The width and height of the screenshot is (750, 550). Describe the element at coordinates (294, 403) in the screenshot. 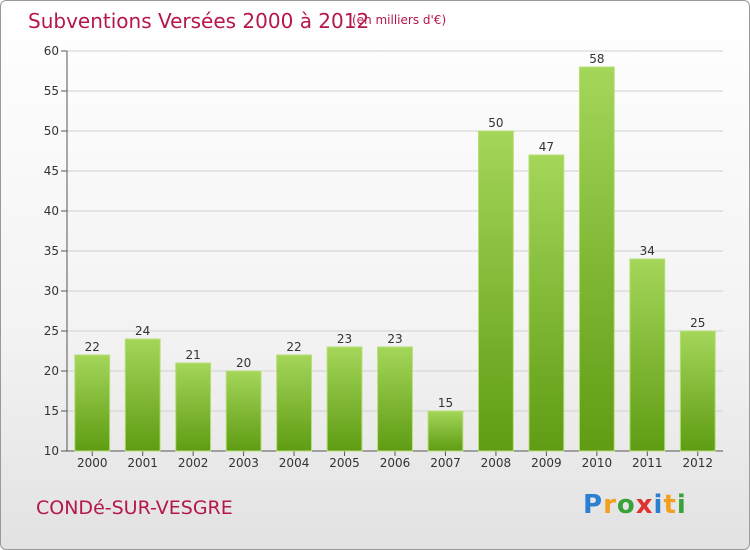

I see `bar-2004` at that location.